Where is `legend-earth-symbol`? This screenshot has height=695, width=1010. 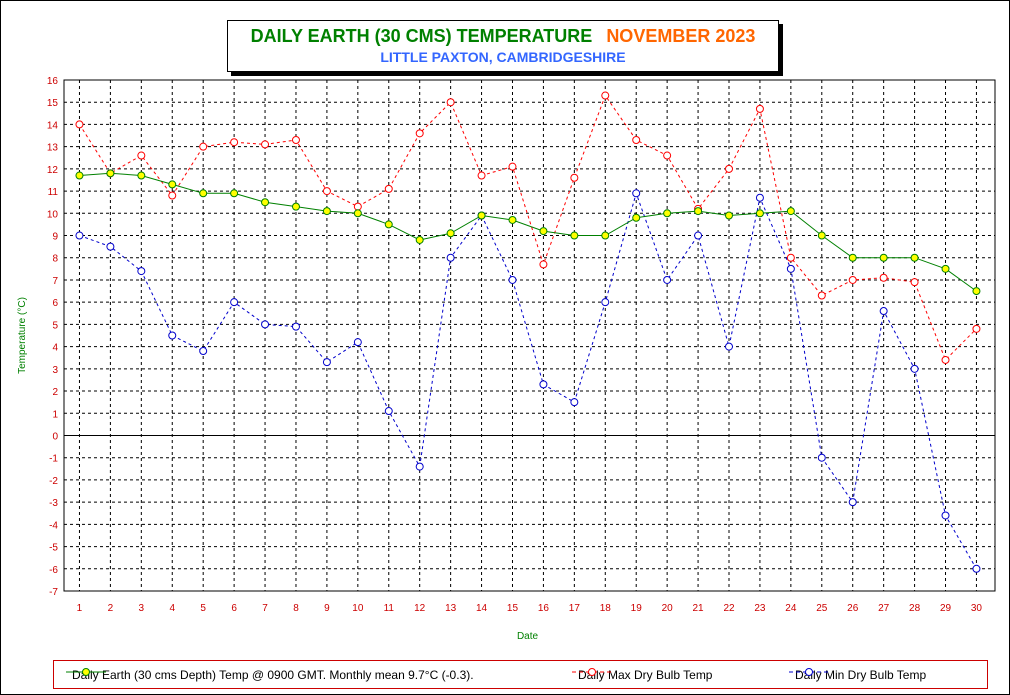 legend-earth-symbol is located at coordinates (86, 672).